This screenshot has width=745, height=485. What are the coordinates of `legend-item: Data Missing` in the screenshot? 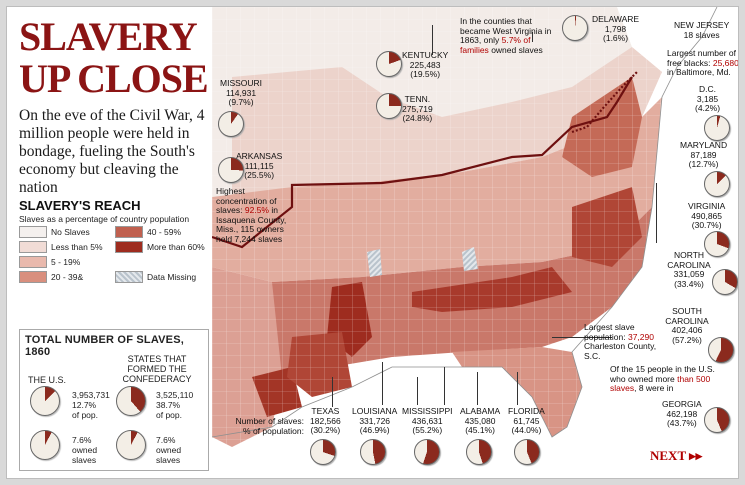 It's located at (155, 277).